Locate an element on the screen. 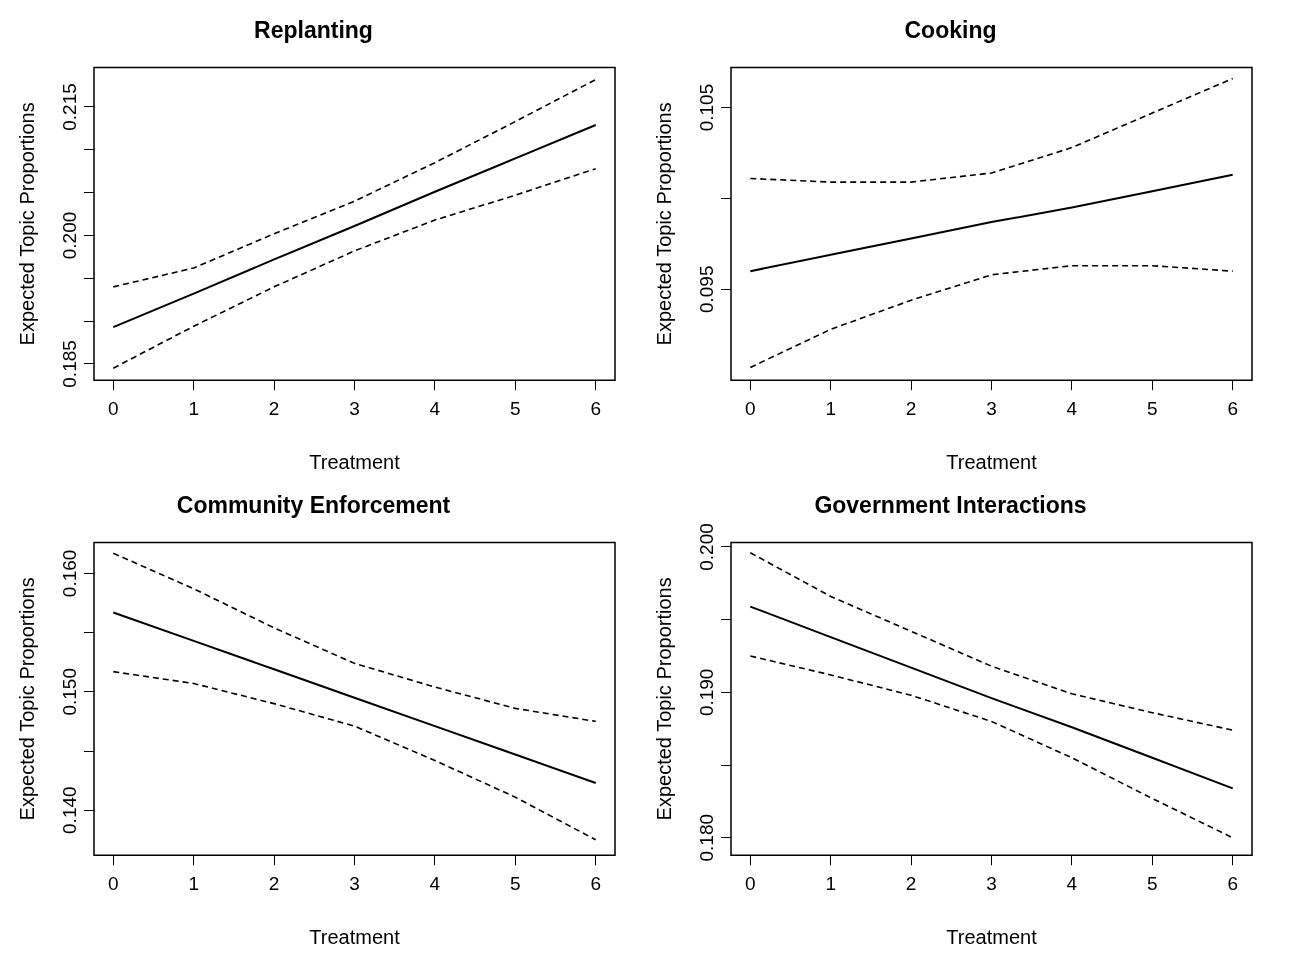  y-tick-label: 0.215 is located at coordinates (69, 107).